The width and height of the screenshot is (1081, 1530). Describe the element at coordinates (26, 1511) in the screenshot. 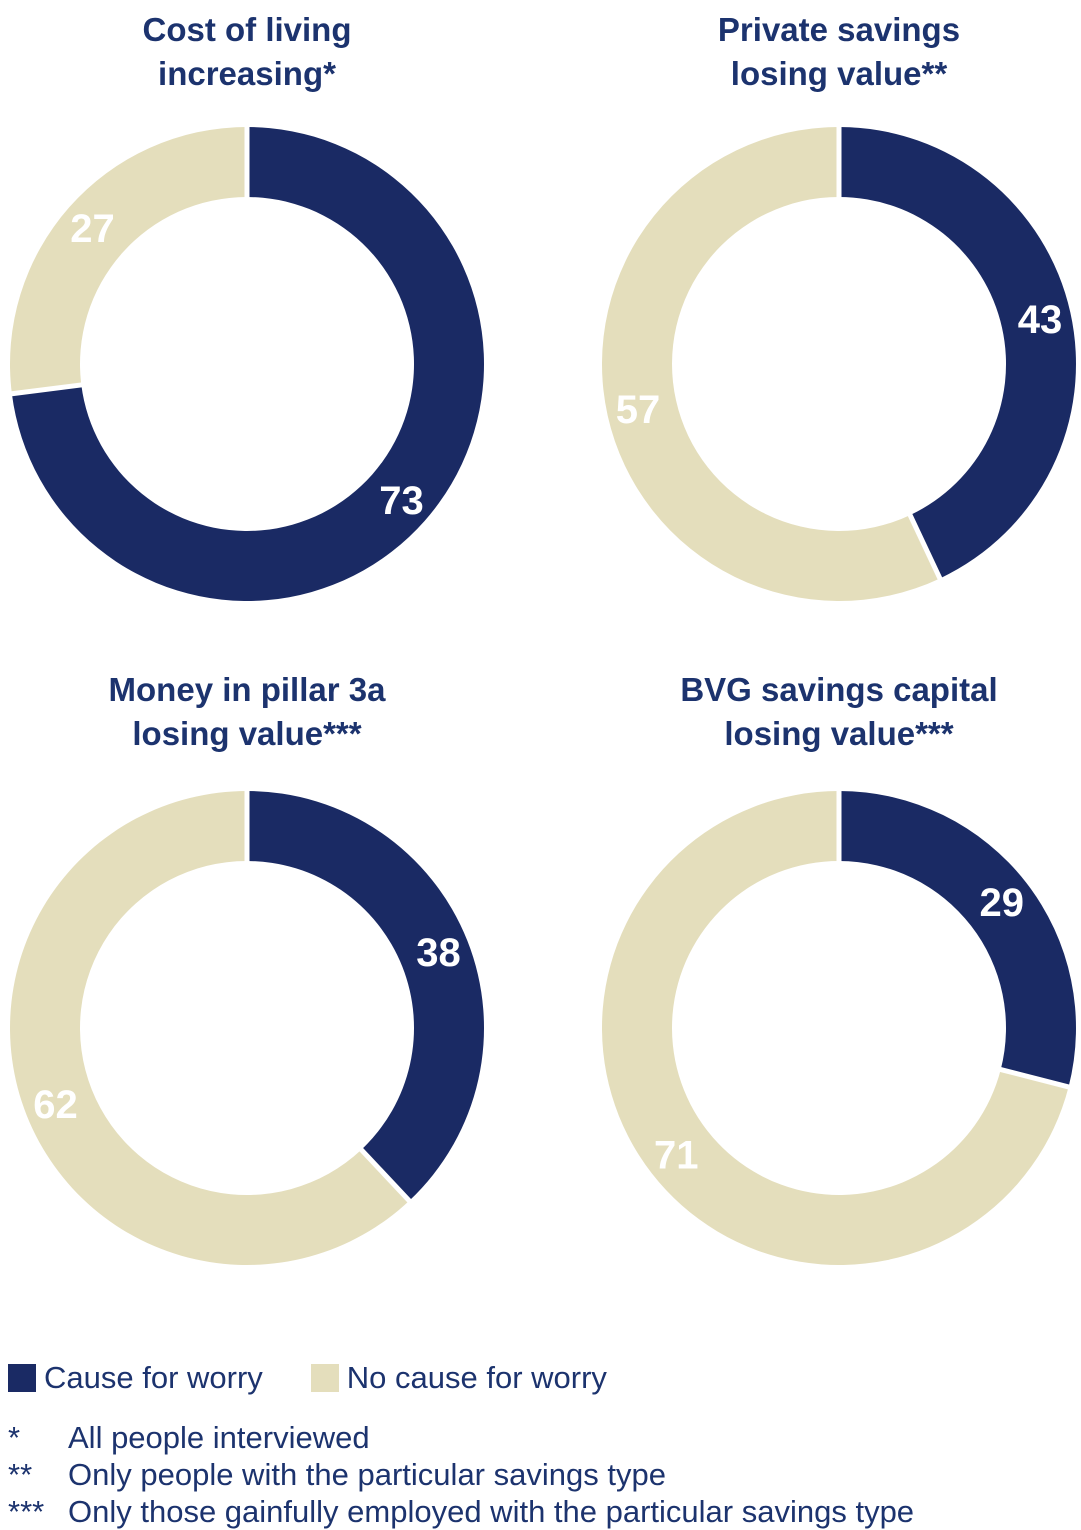

I see `footnote-marker: ***` at that location.